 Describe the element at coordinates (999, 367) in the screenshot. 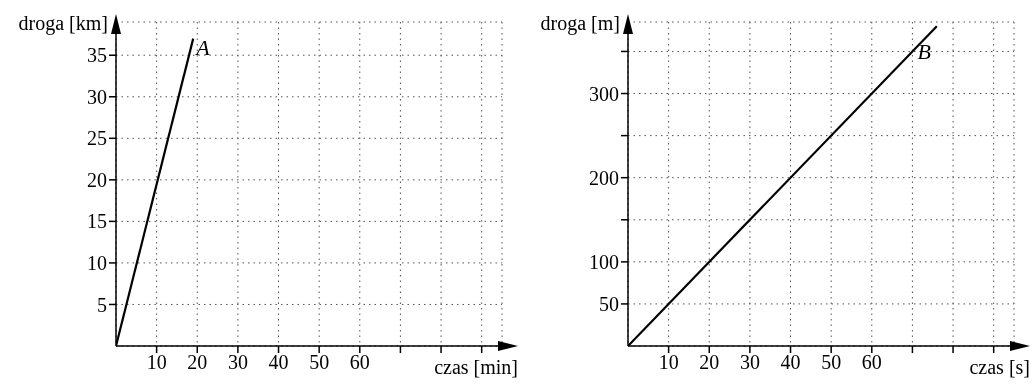

I see `x-axis-title: czas [s]` at that location.